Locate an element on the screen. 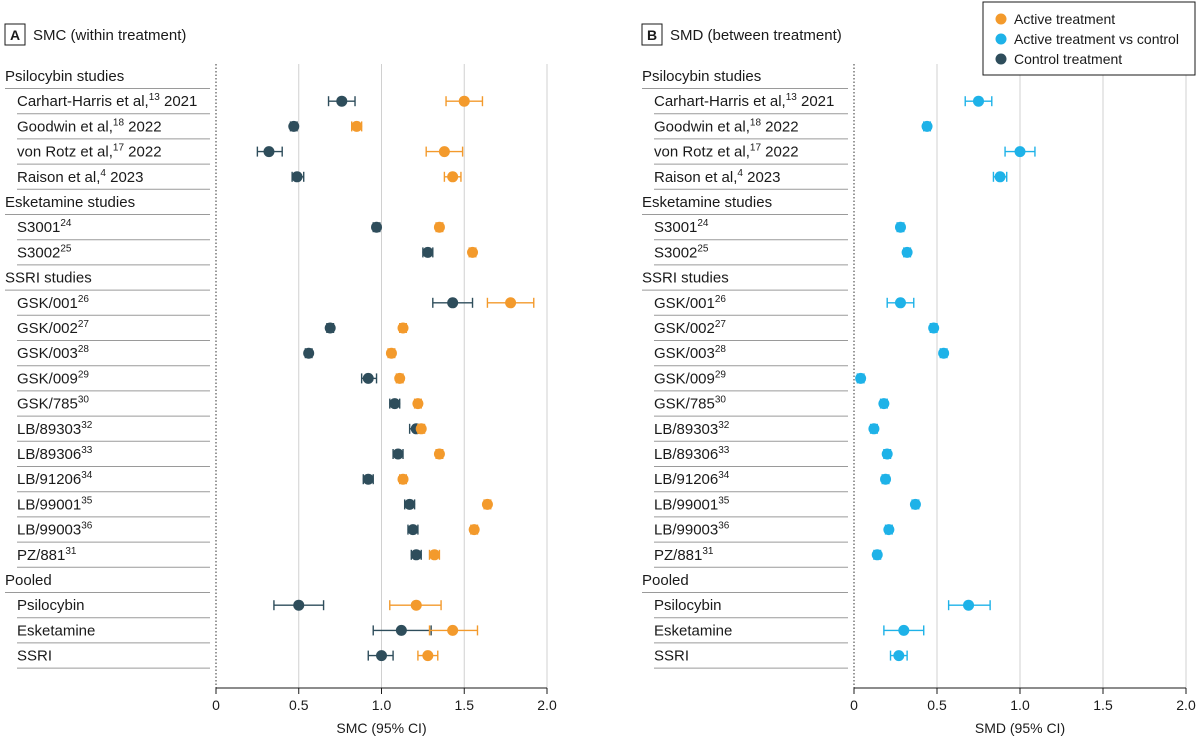 Image resolution: width=1200 pixels, height=740 pixels. study-label: GSK/00328 is located at coordinates (53, 353).